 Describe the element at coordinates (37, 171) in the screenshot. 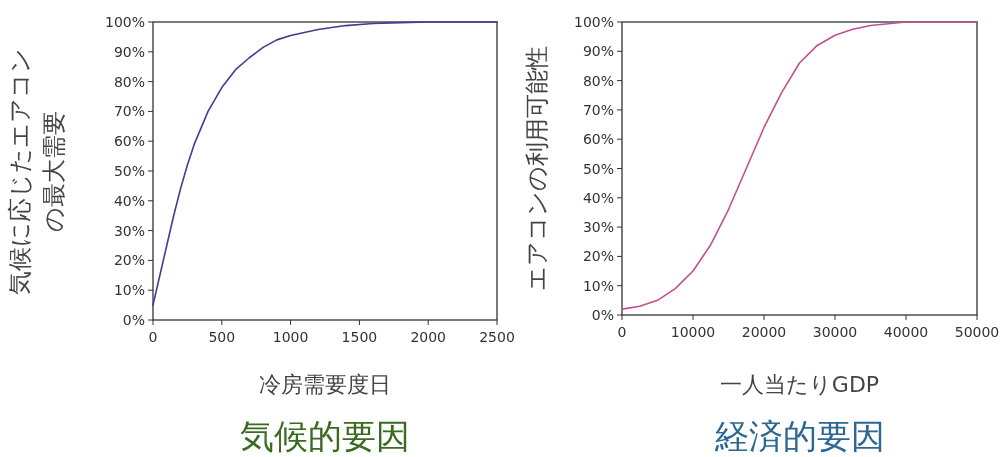

I see `y-axis-title: 気候に応じたエアコンの最大需要` at that location.